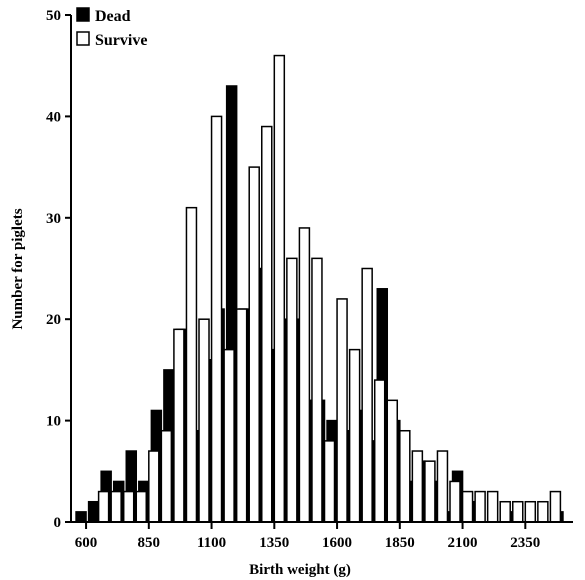 The width and height of the screenshot is (585, 580). Describe the element at coordinates (274, 543) in the screenshot. I see `x-tick-label-1350: 1350` at that location.